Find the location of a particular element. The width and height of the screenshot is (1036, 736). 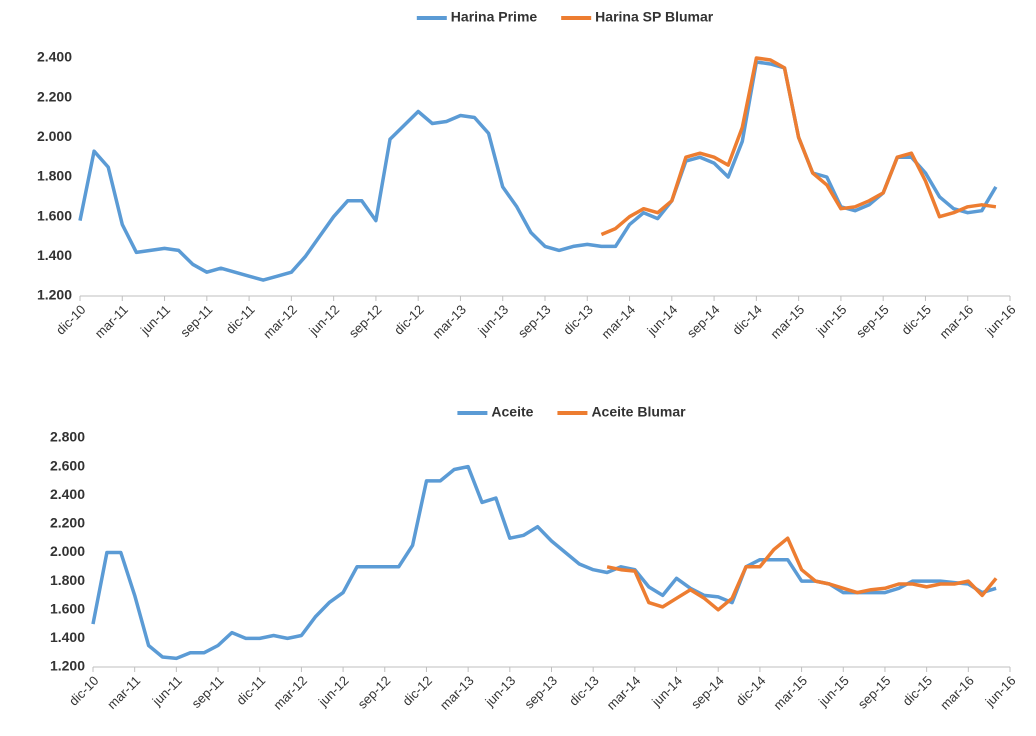

legend-label: Harina SP Blumar is located at coordinates (654, 17).